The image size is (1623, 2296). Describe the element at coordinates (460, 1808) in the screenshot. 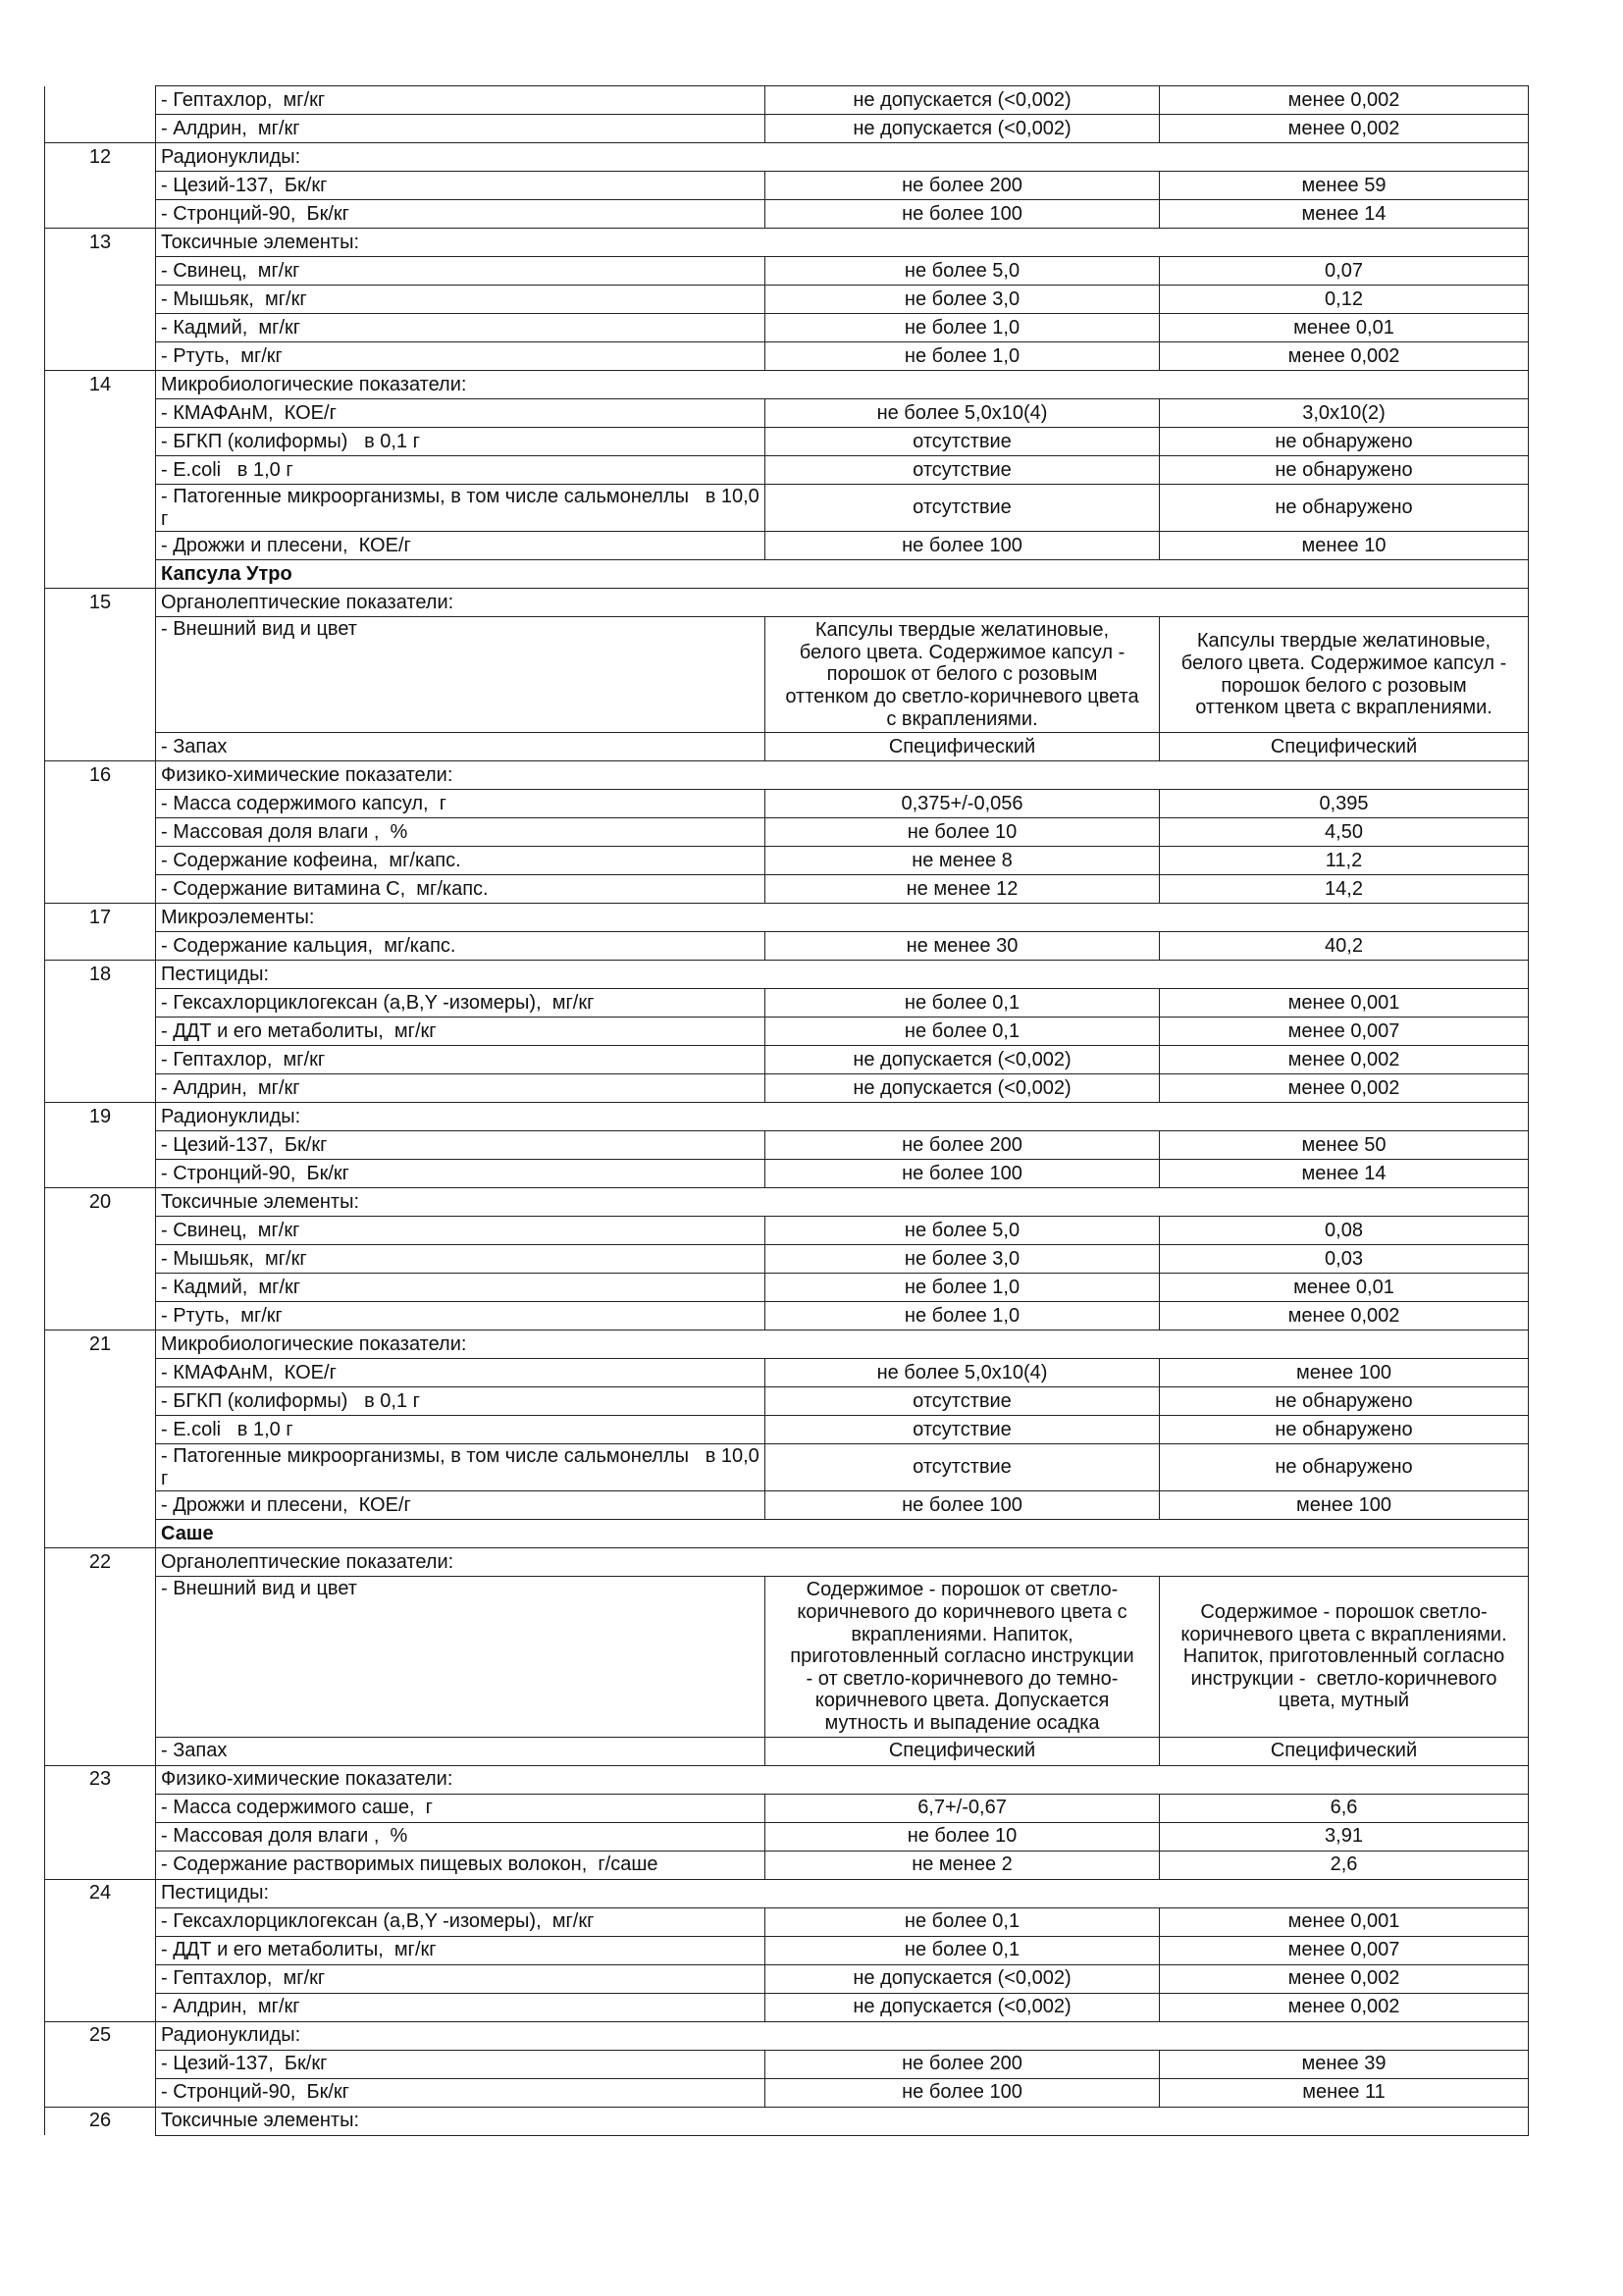

I see `indicator-name: - Масса содержимого саше, г` at that location.